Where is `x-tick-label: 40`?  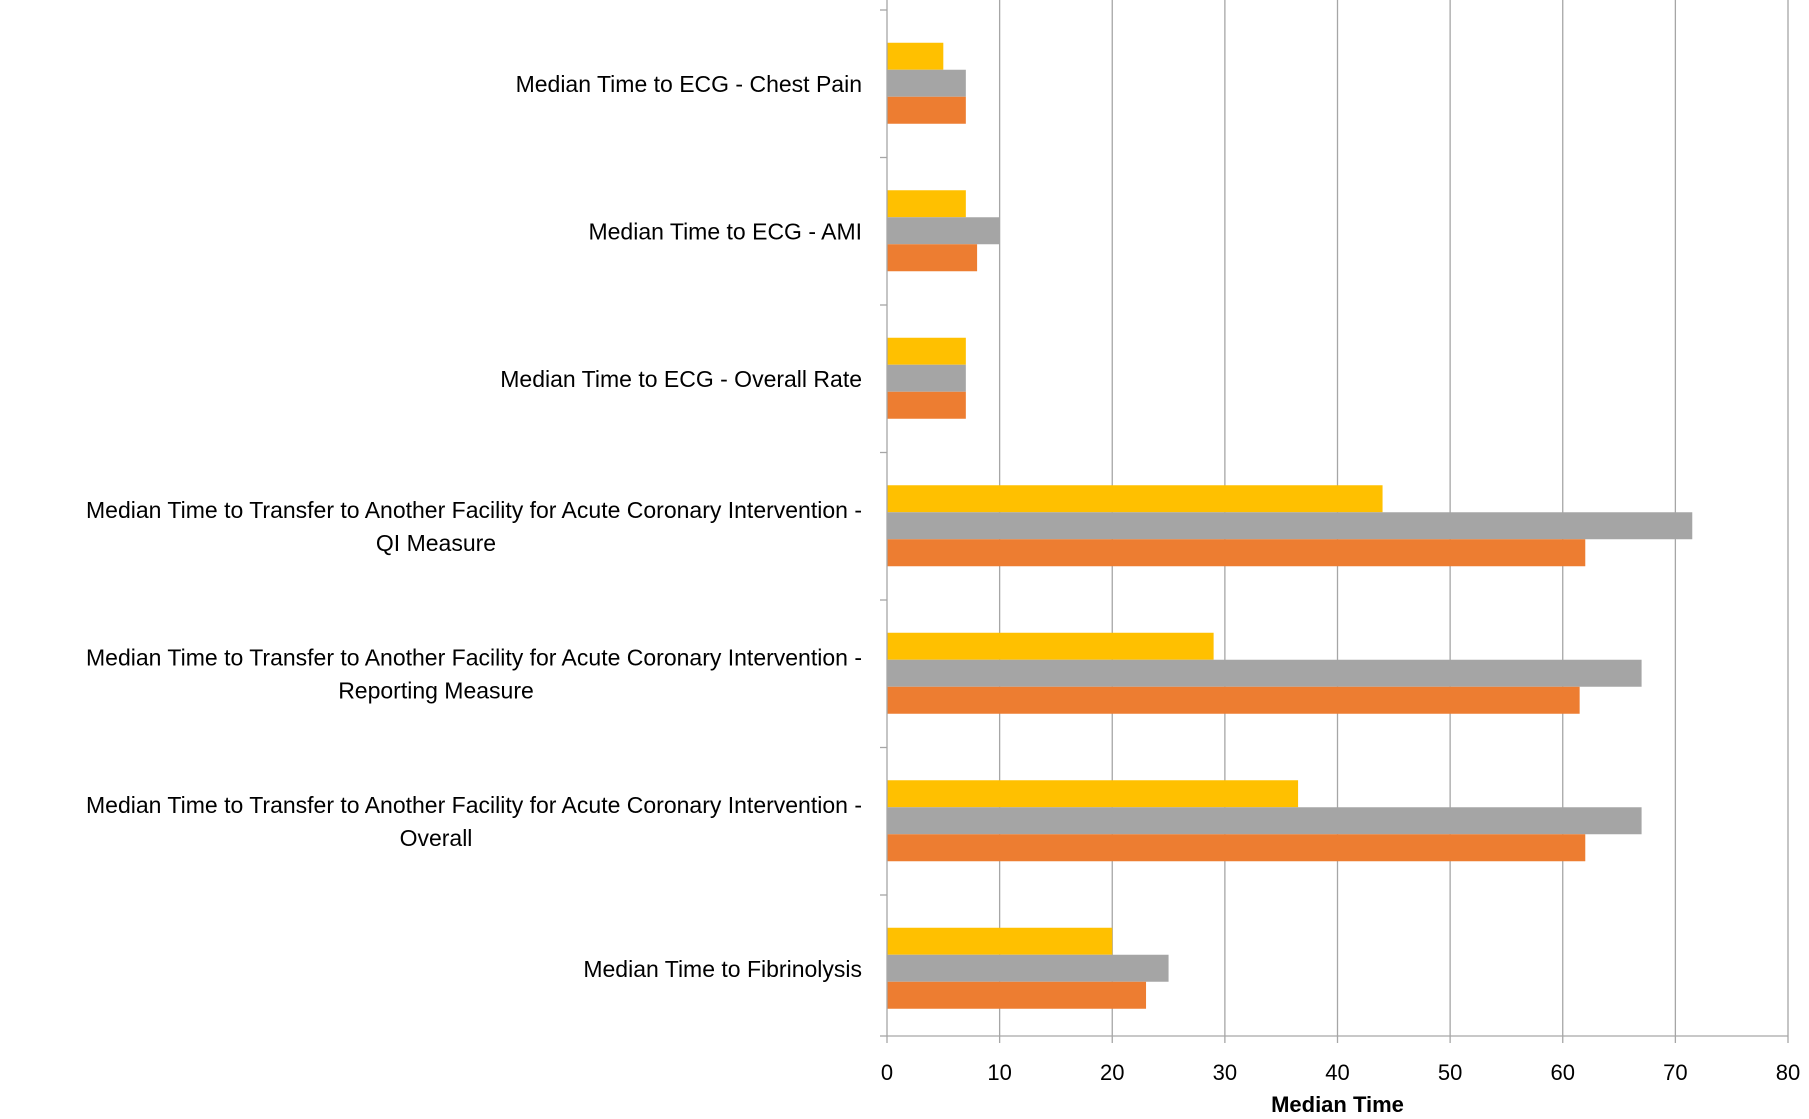 x-tick-label: 40 is located at coordinates (1337, 1072).